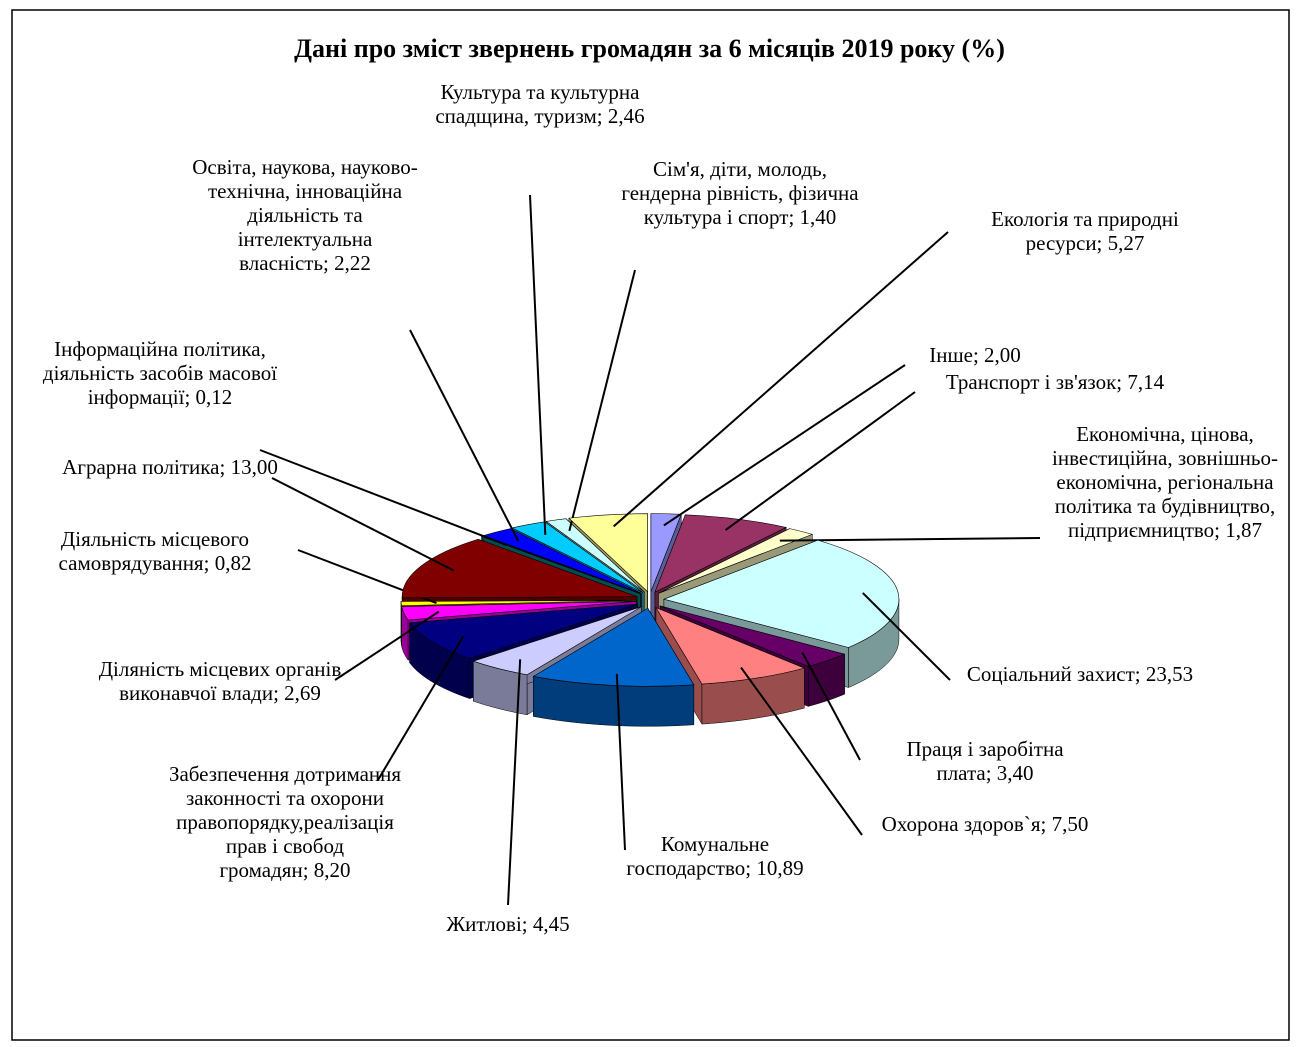 Image resolution: width=1299 pixels, height=1047 pixels. What do you see at coordinates (818, 217) in the screenshot?
I see `value-label: 1,40` at bounding box center [818, 217].